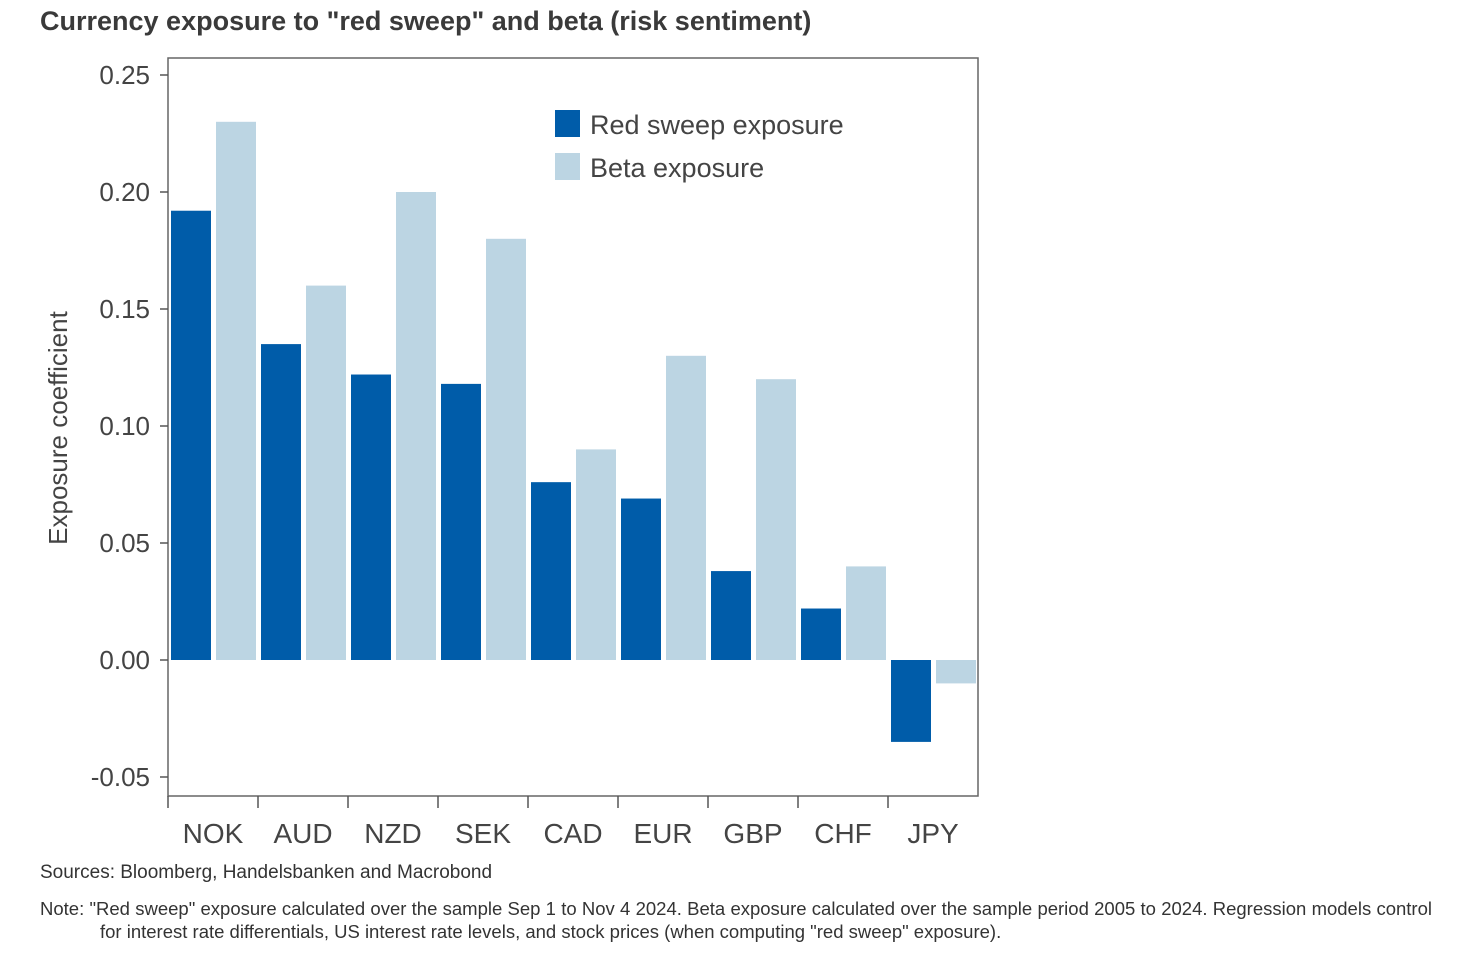  What do you see at coordinates (956, 672) in the screenshot?
I see `beta-bar-jpy` at bounding box center [956, 672].